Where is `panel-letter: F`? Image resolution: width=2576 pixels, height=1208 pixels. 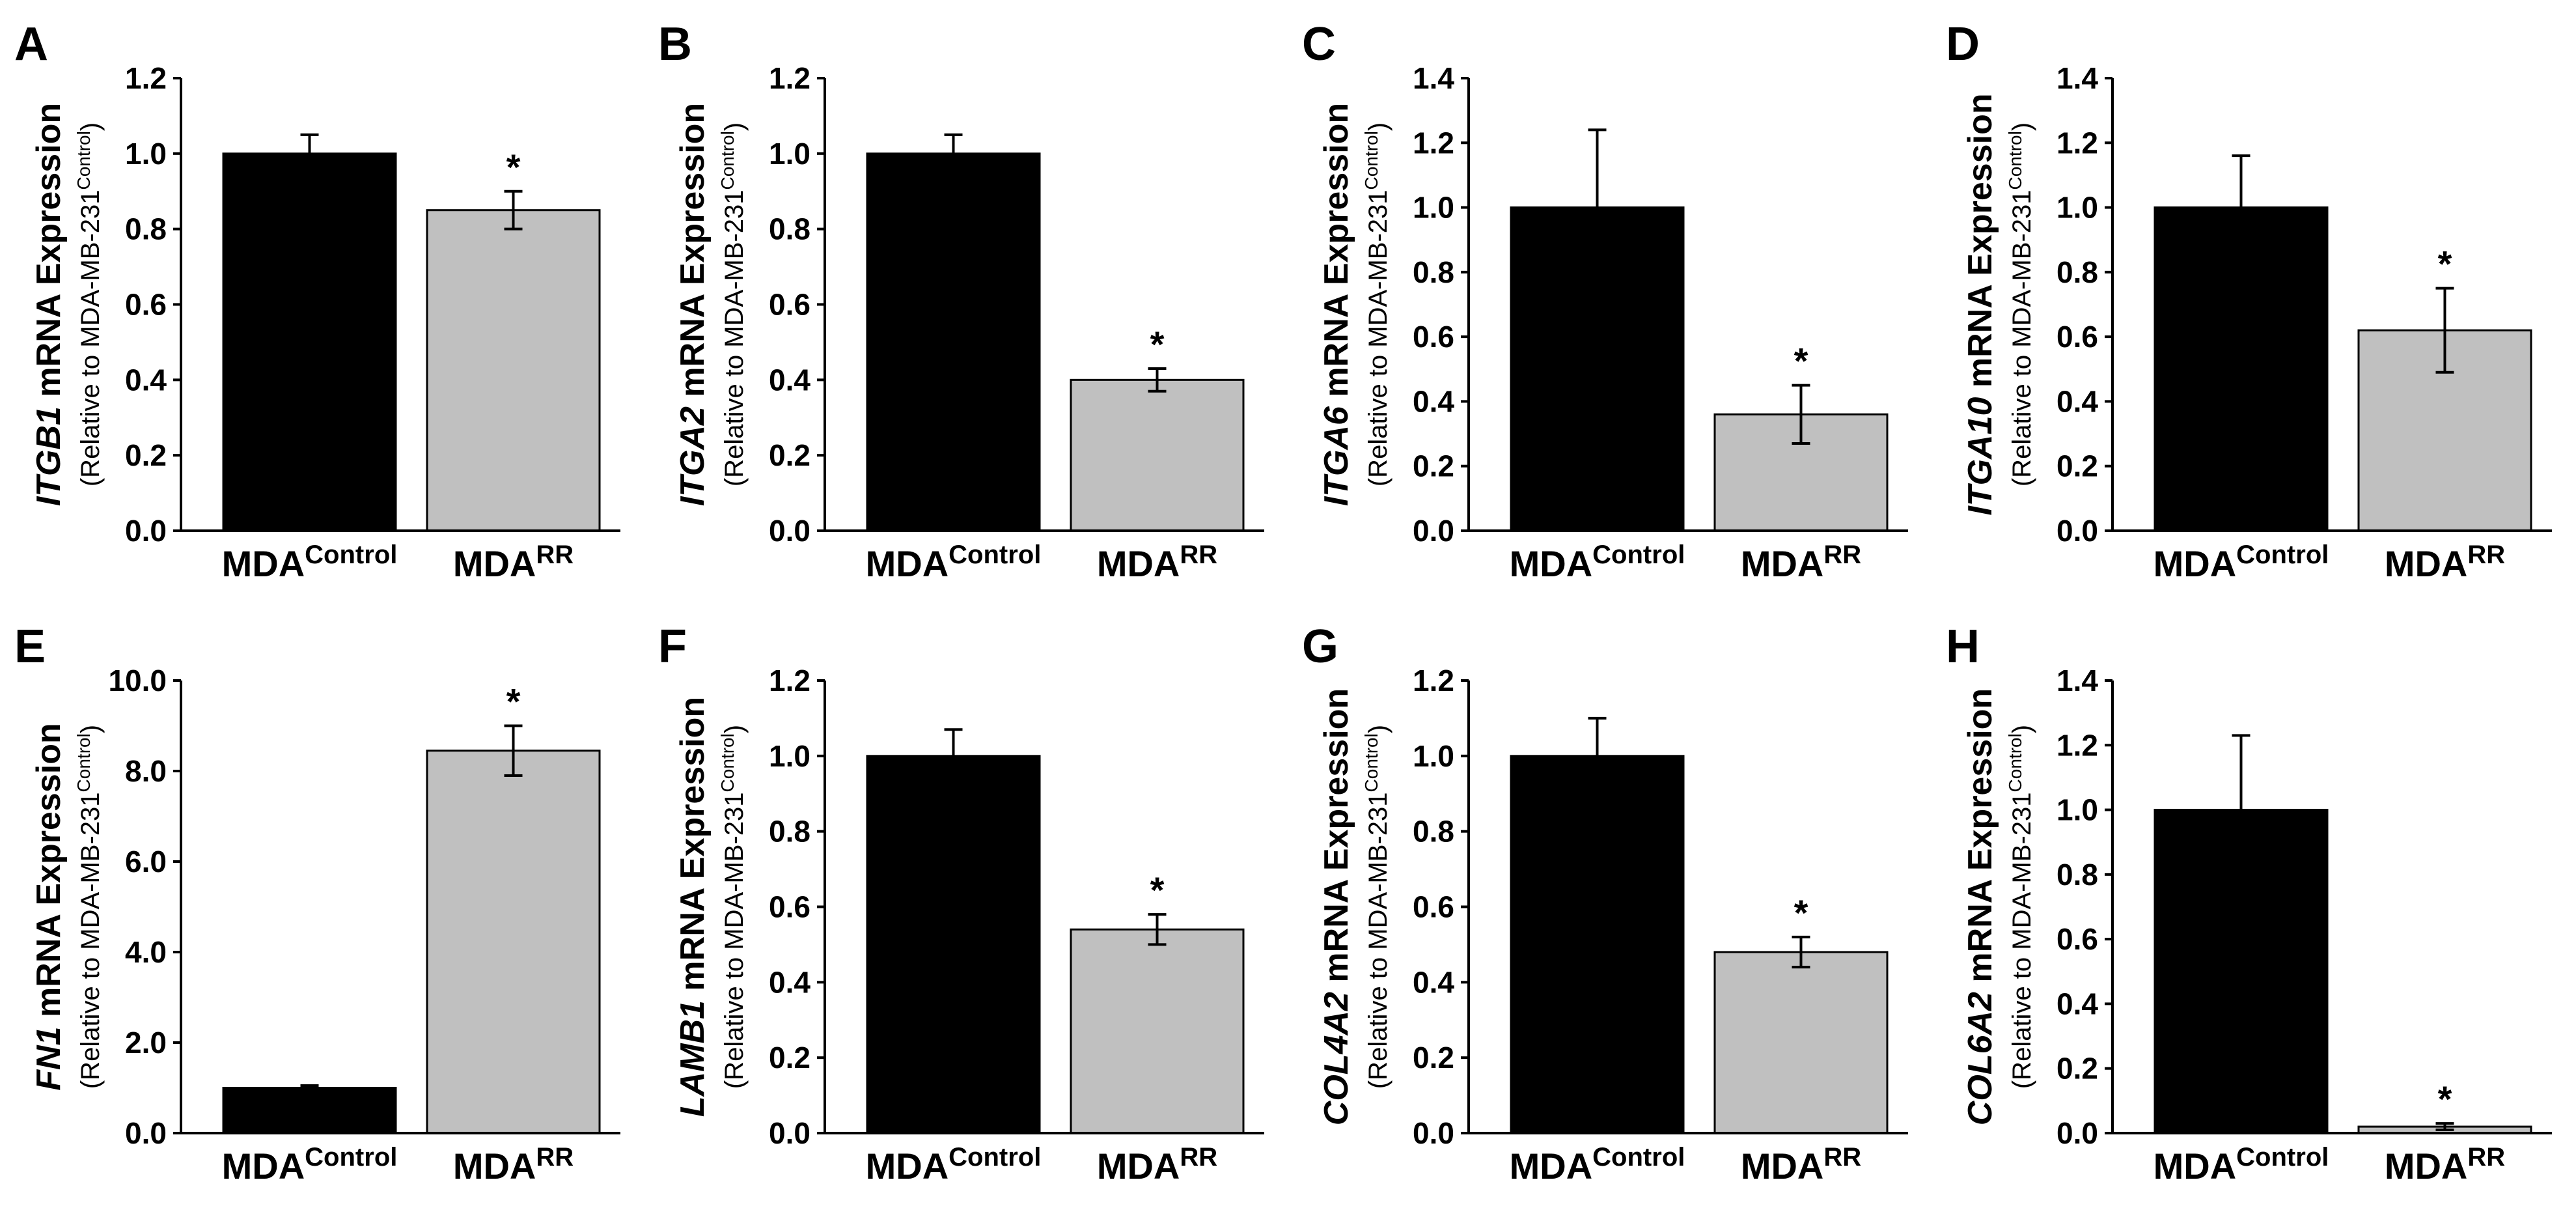
panel-letter: F is located at coordinates (672, 647).